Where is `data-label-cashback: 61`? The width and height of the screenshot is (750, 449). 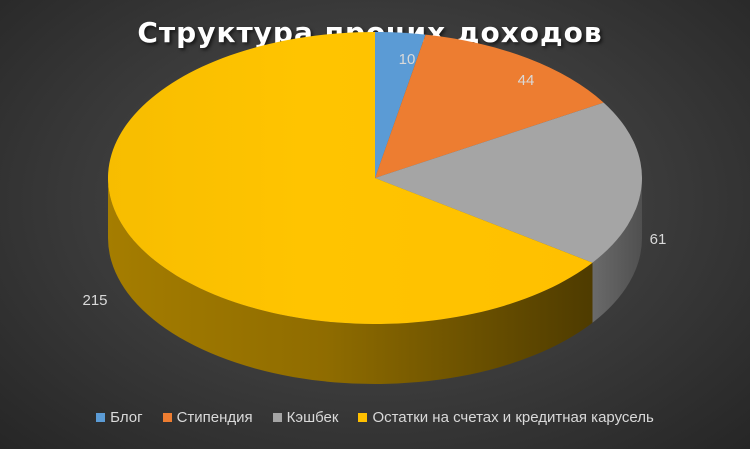 data-label-cashback: 61 is located at coordinates (658, 239).